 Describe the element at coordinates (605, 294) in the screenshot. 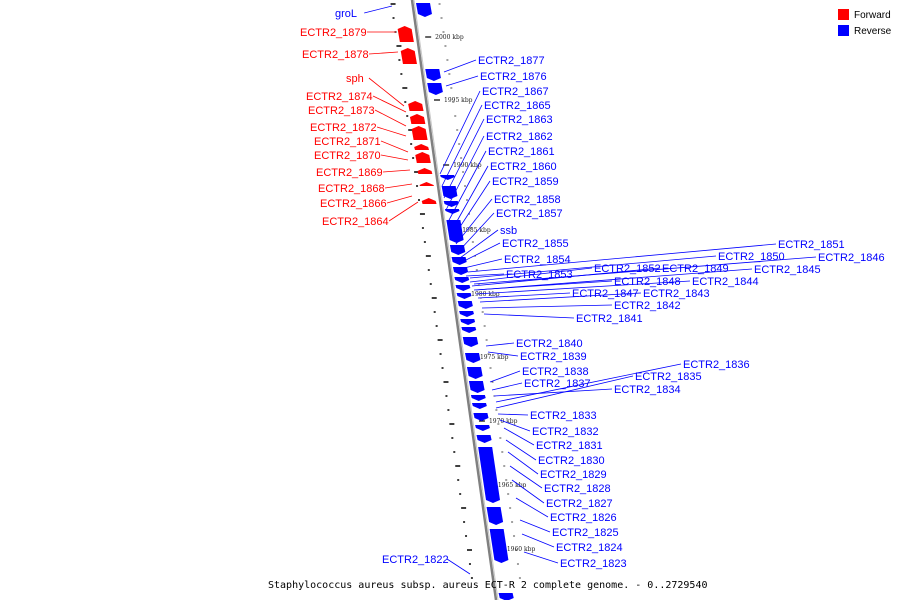

I see `gene-label-ectr2-1847: ECTR2_1847` at that location.